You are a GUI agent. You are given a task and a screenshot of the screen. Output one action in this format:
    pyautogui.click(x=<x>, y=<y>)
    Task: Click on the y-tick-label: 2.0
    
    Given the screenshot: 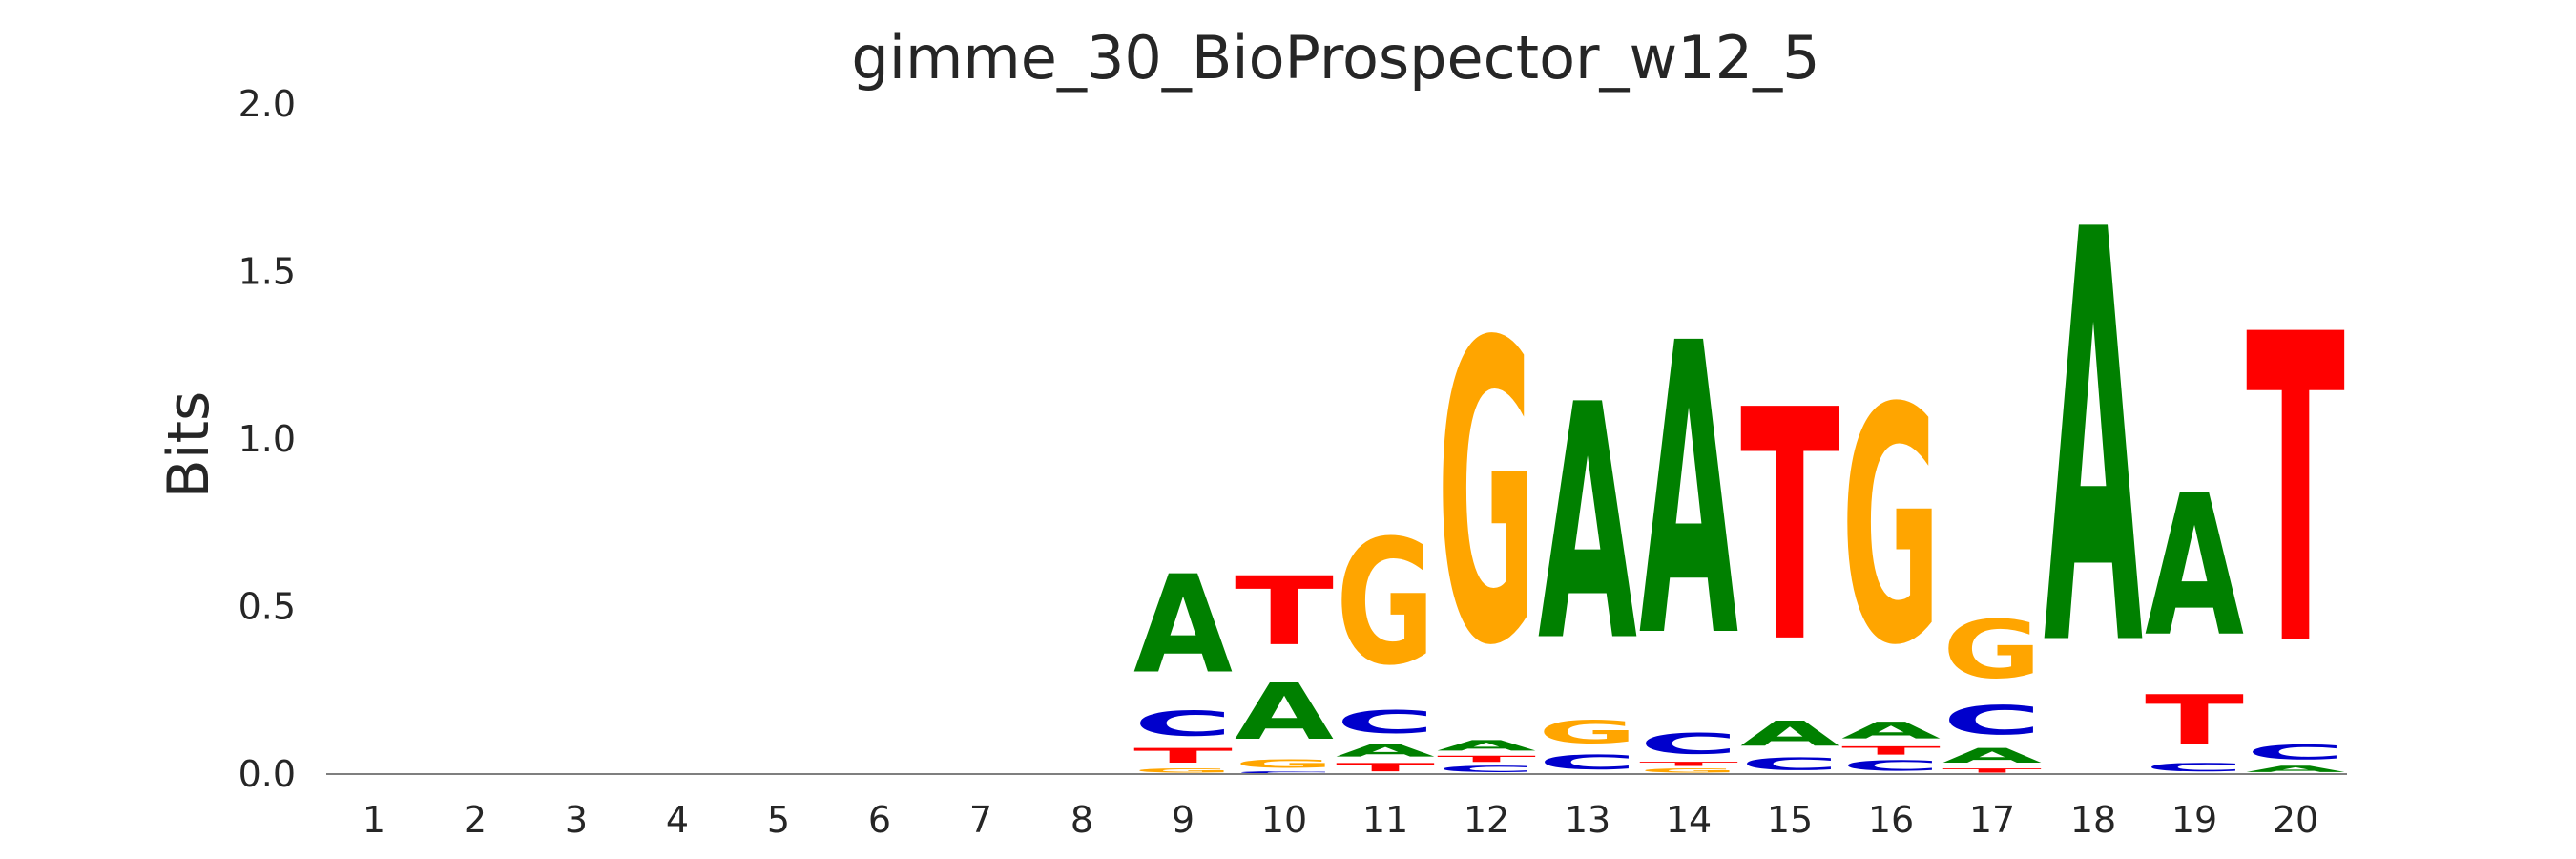 What is the action you would take?
    pyautogui.click(x=267, y=104)
    